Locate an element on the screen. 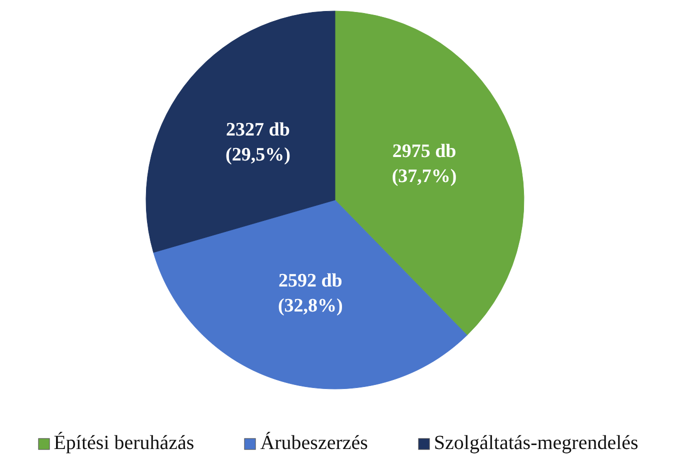 The height and width of the screenshot is (465, 676). legend-label: Építési beruházás is located at coordinates (124, 443).